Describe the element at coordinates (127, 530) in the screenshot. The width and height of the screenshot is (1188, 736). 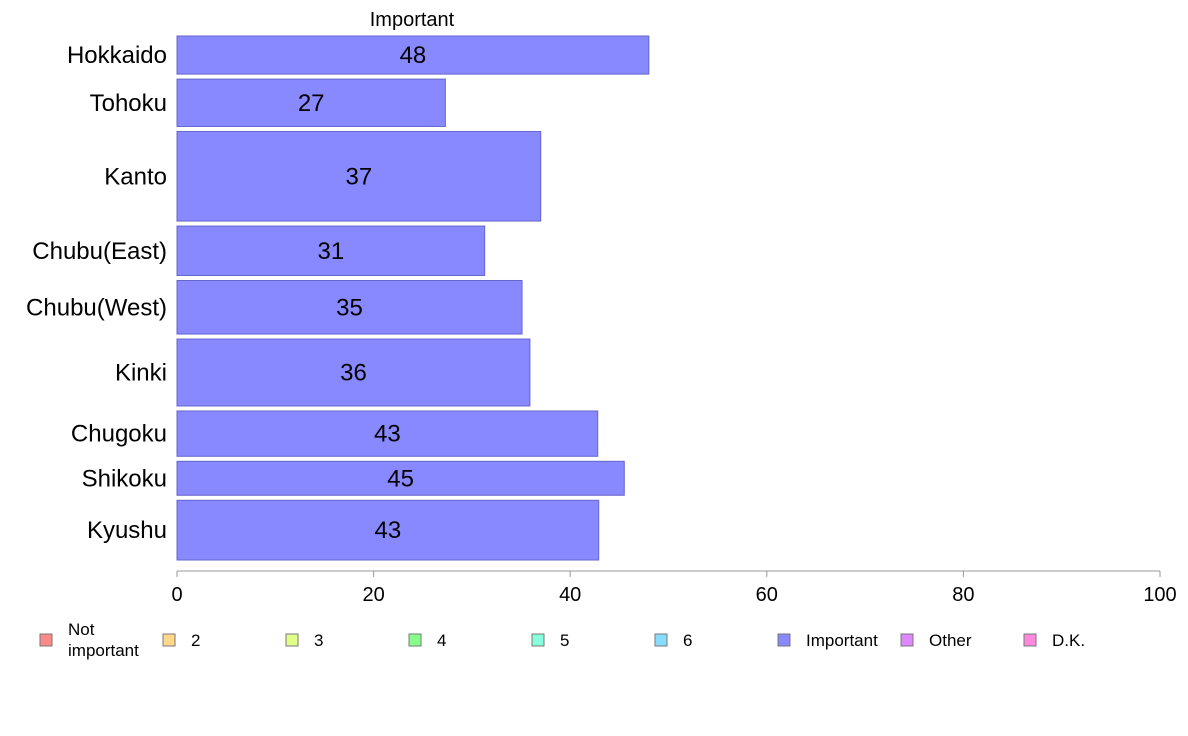
I see `category-label-kyushu: Kyushu` at that location.